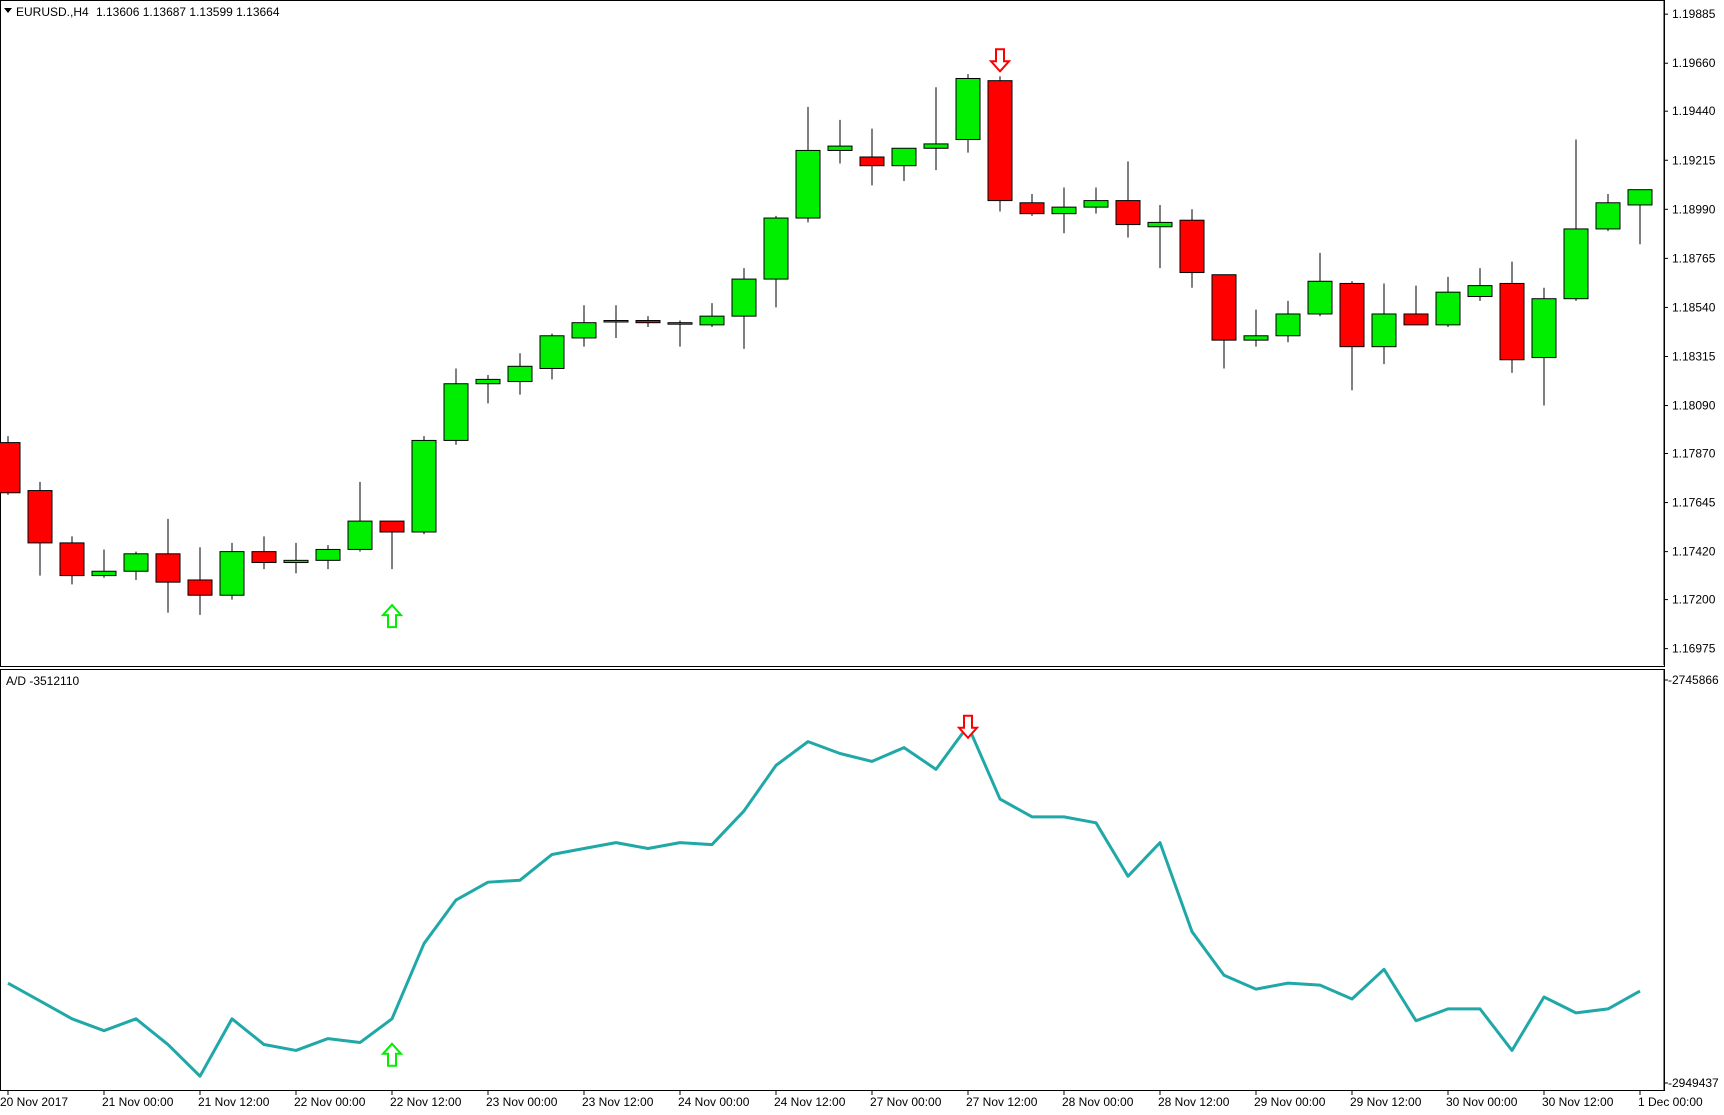 The image size is (1724, 1115). Describe the element at coordinates (1694, 552) in the screenshot. I see `price-tick-label: 1.17420` at that location.